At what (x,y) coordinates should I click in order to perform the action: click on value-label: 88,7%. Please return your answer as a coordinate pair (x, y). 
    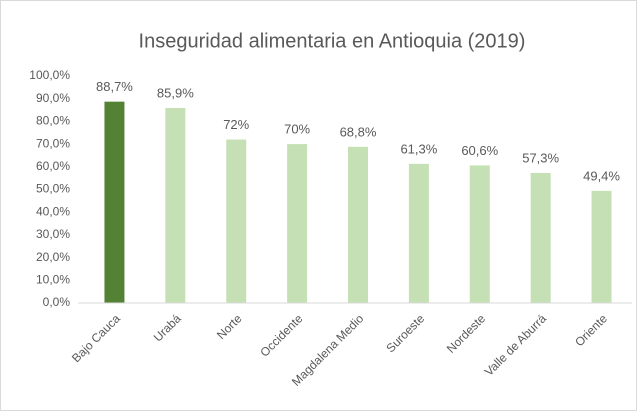
    Looking at the image, I should click on (114, 86).